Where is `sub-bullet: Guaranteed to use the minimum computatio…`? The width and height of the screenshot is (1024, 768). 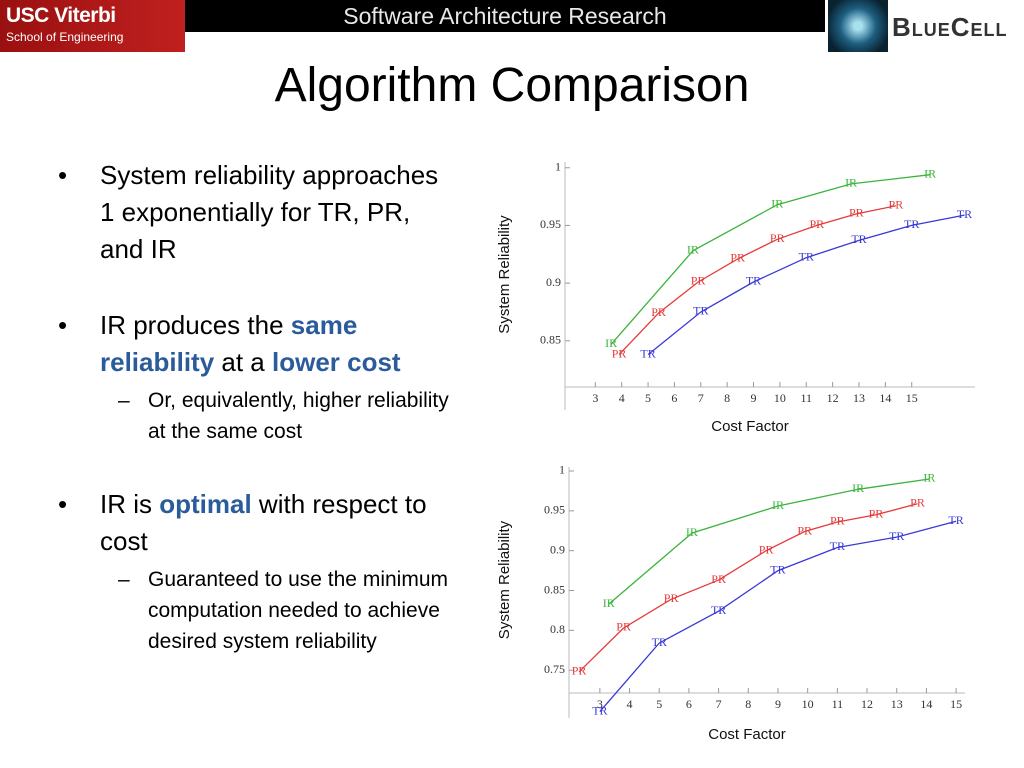
sub-bullet: Guaranteed to use the minimum computatio… is located at coordinates (280, 610).